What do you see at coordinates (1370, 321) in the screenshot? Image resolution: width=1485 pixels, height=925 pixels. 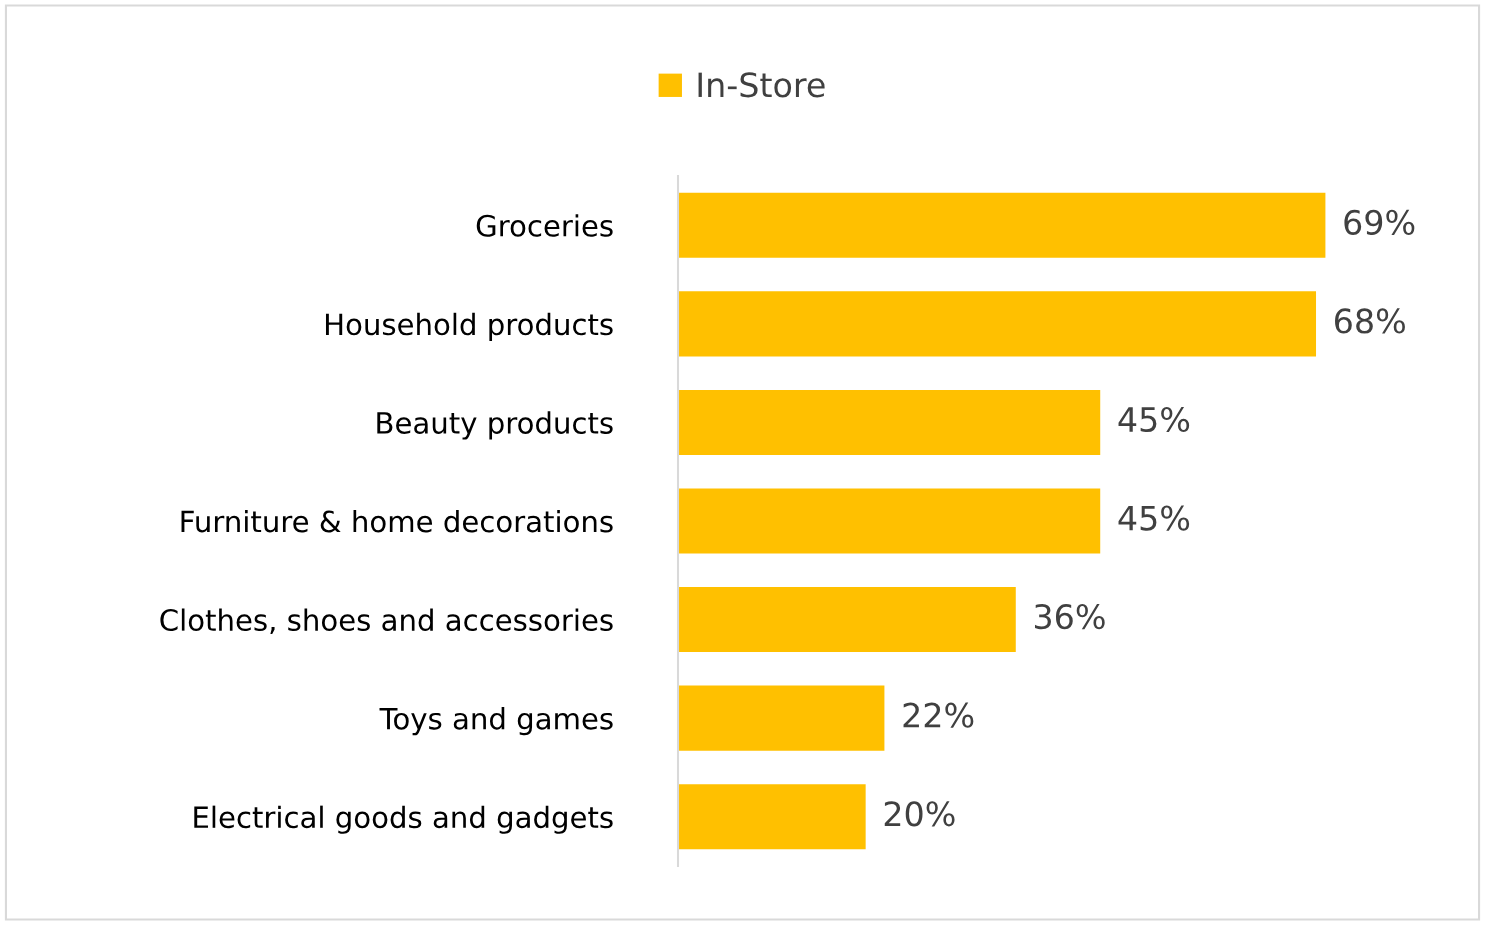 I see `data-label: 68%` at bounding box center [1370, 321].